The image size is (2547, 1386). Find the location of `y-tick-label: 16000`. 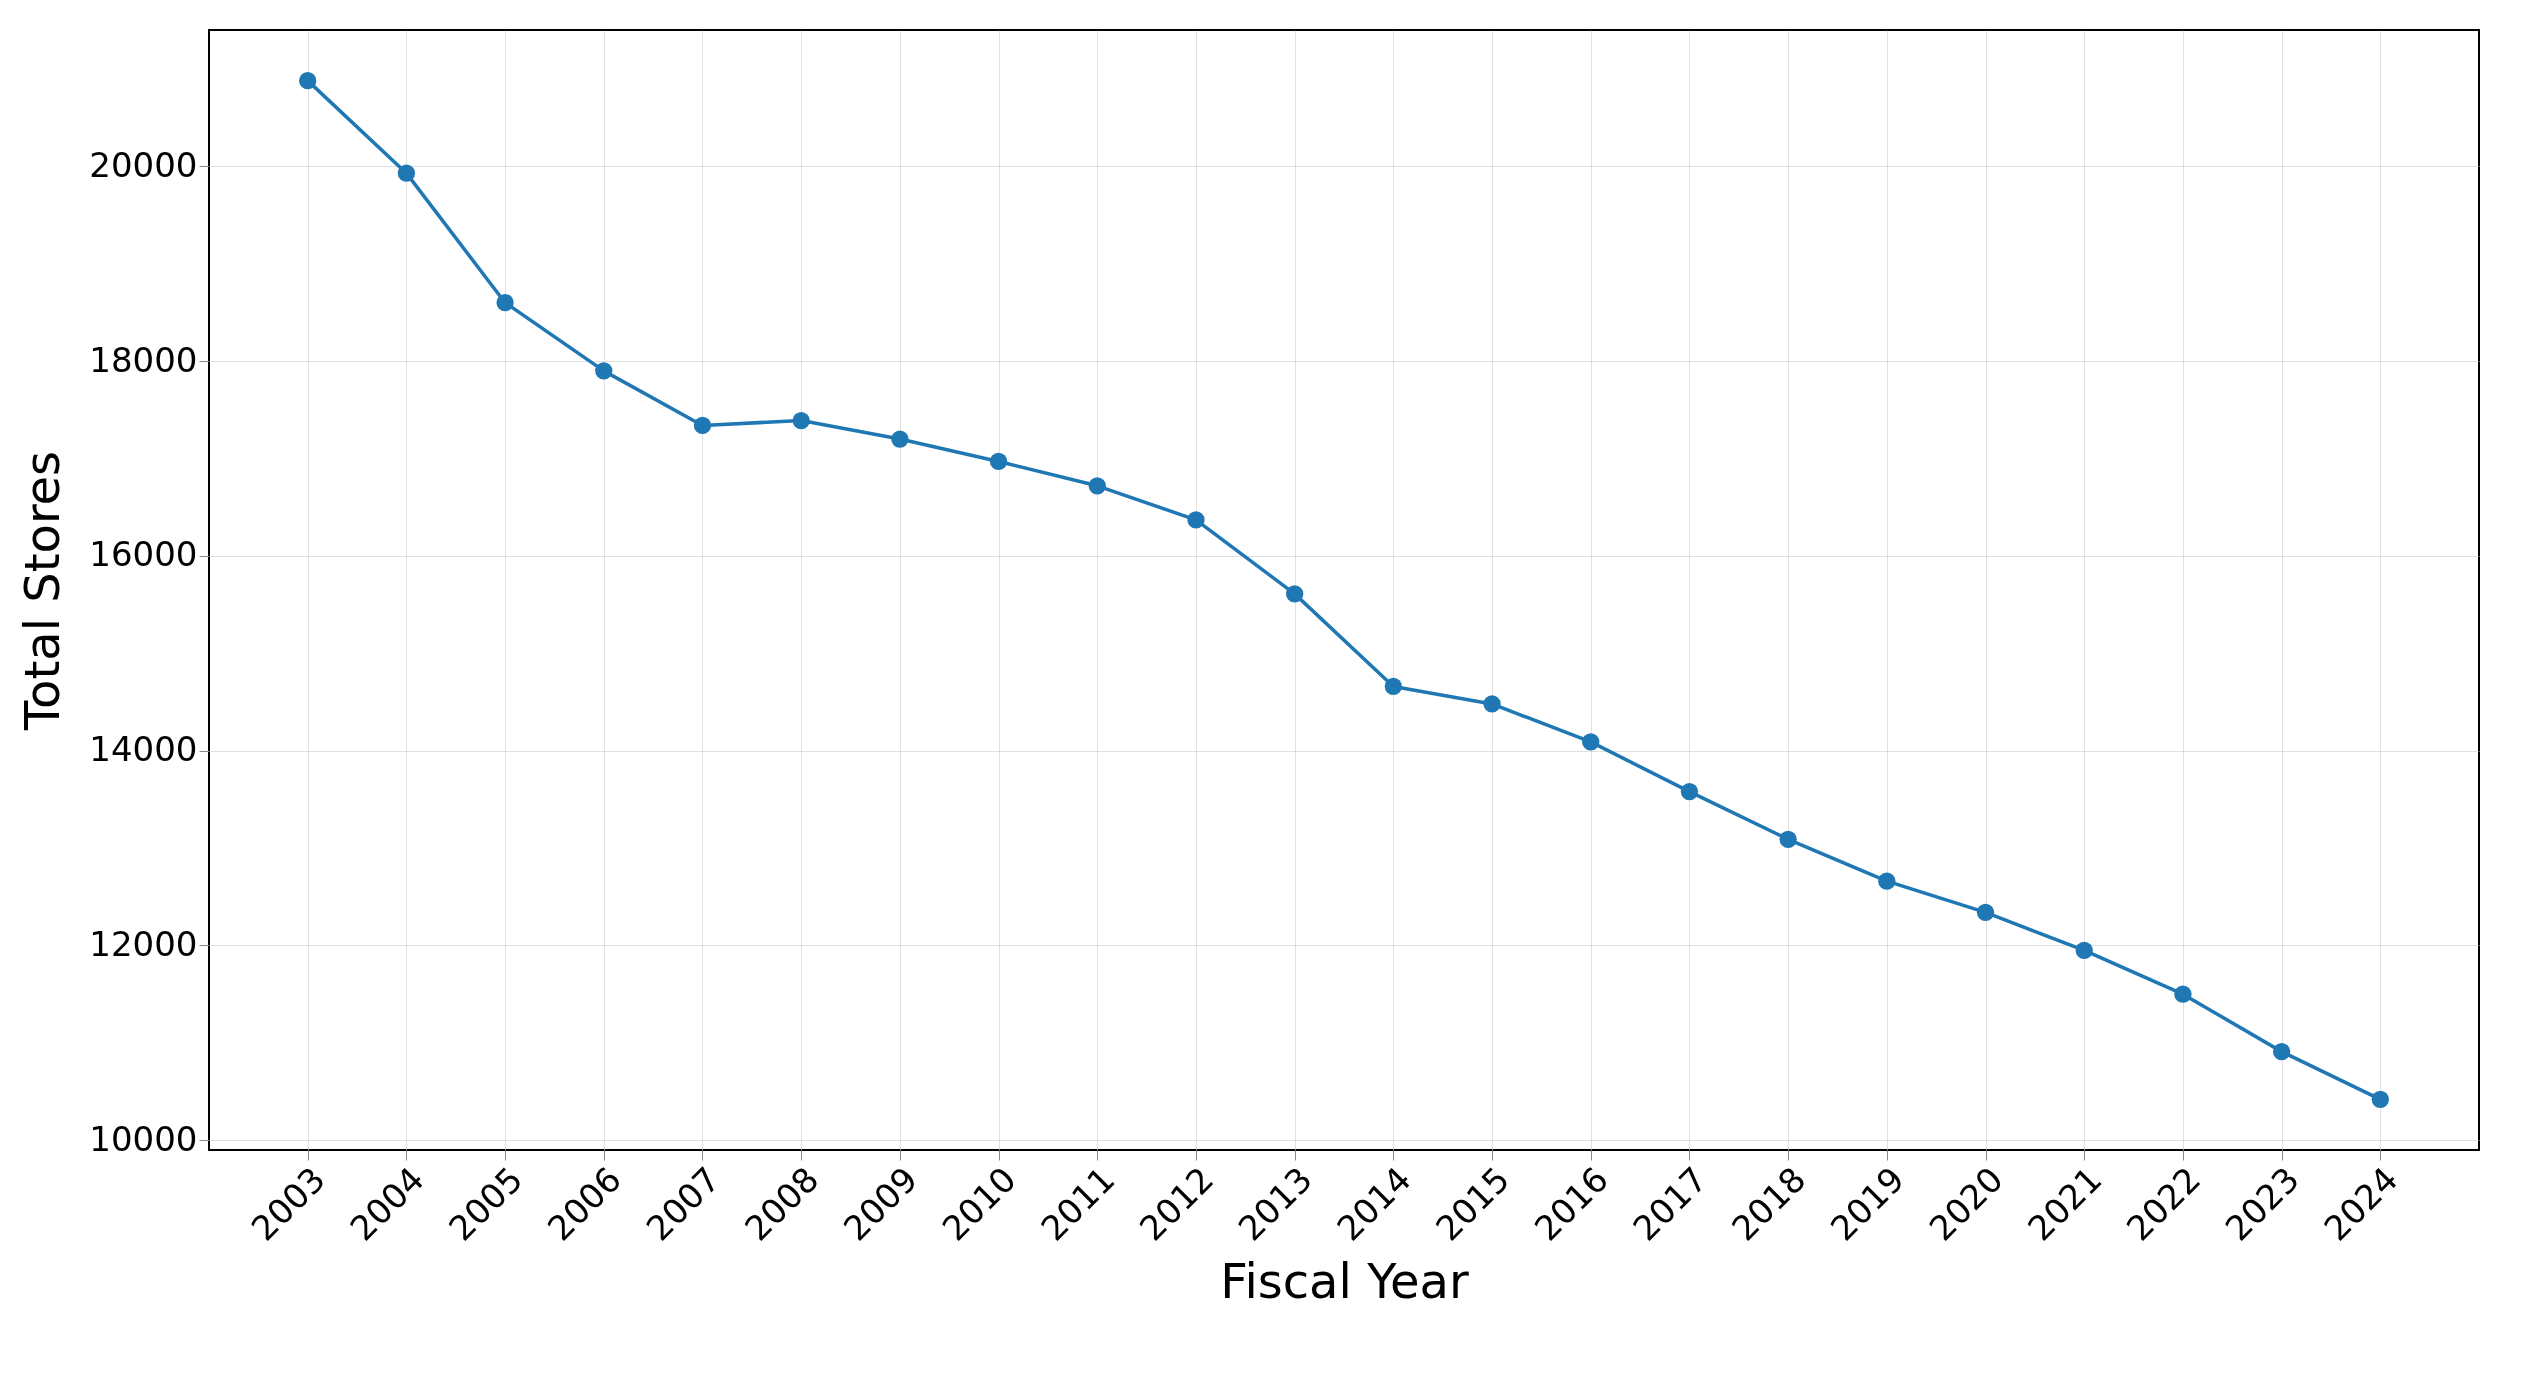

y-tick-label: 16000 is located at coordinates (143, 554).